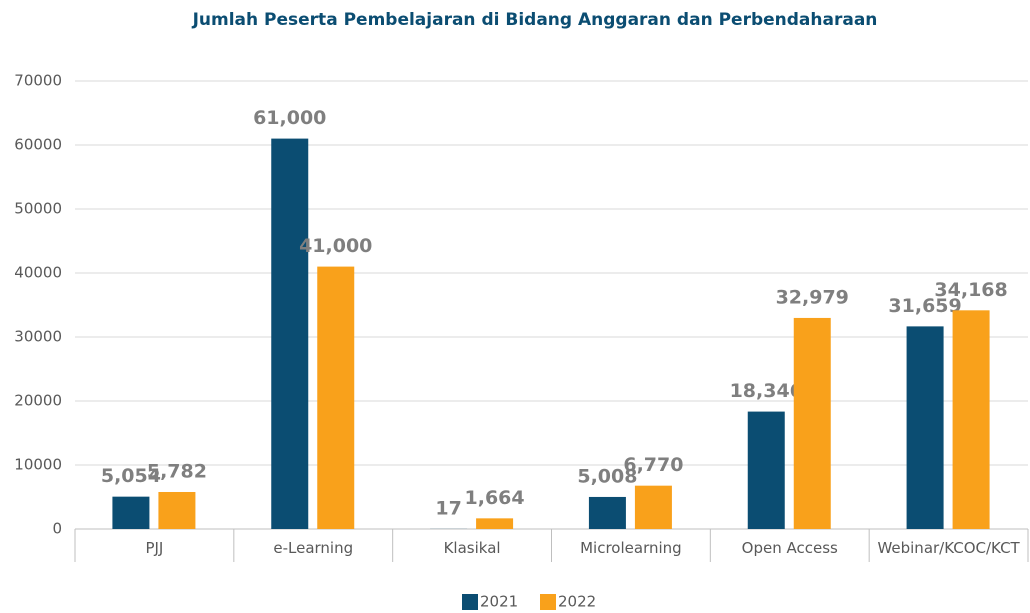  I want to click on data-label: 41,000, so click(335, 246).